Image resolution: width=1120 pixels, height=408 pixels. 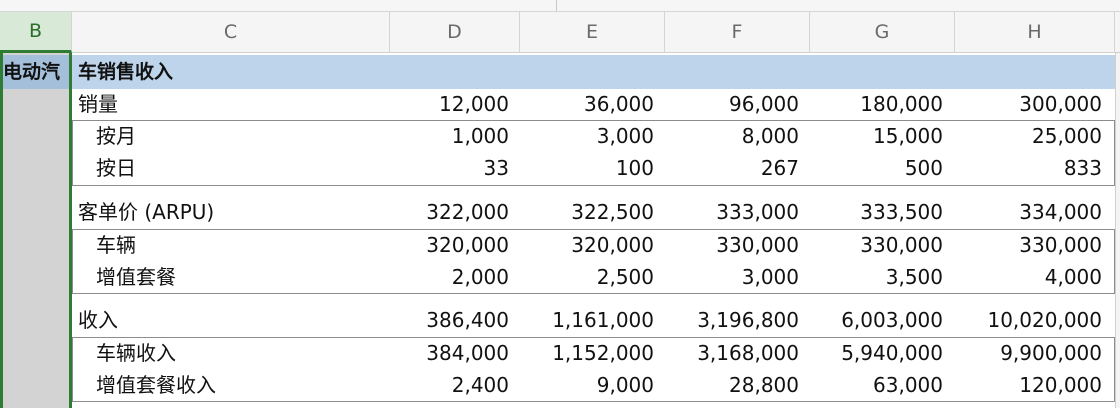 I want to click on value-cell: 333,500, so click(x=901, y=212).